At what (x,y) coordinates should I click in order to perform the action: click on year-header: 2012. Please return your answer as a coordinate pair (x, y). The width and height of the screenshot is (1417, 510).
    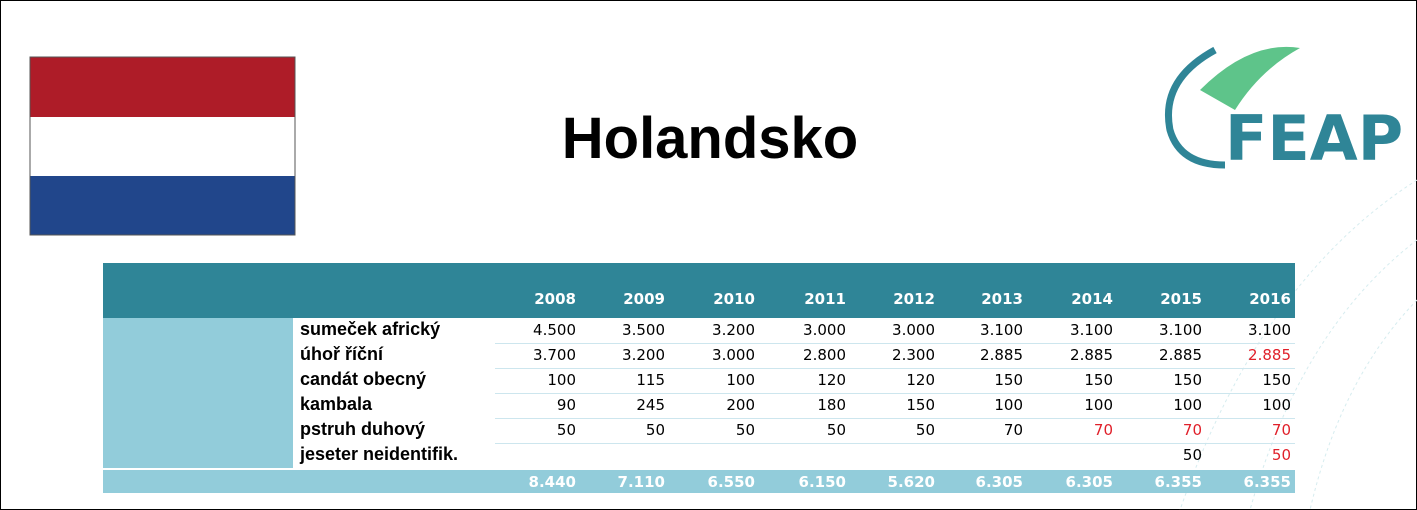
    Looking at the image, I should click on (914, 299).